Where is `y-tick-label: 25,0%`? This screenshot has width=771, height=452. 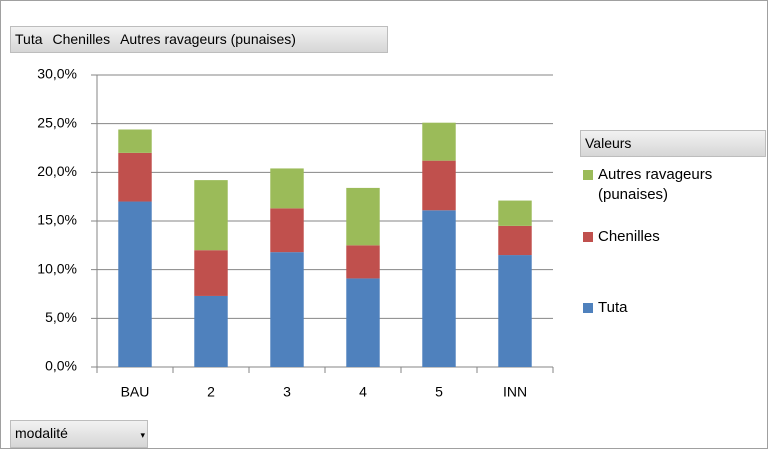 y-tick-label: 25,0% is located at coordinates (57, 122).